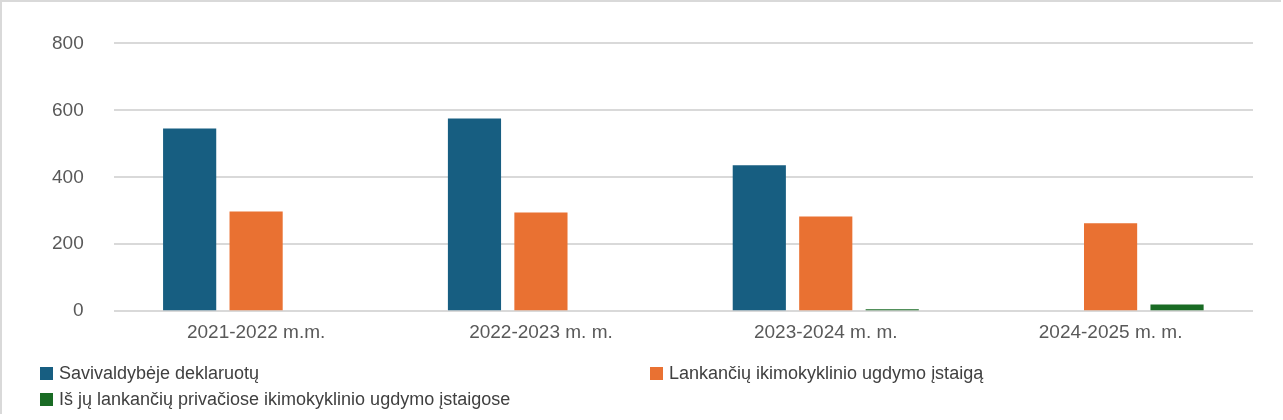  What do you see at coordinates (68, 42) in the screenshot?
I see `y-tick-label: 800` at bounding box center [68, 42].